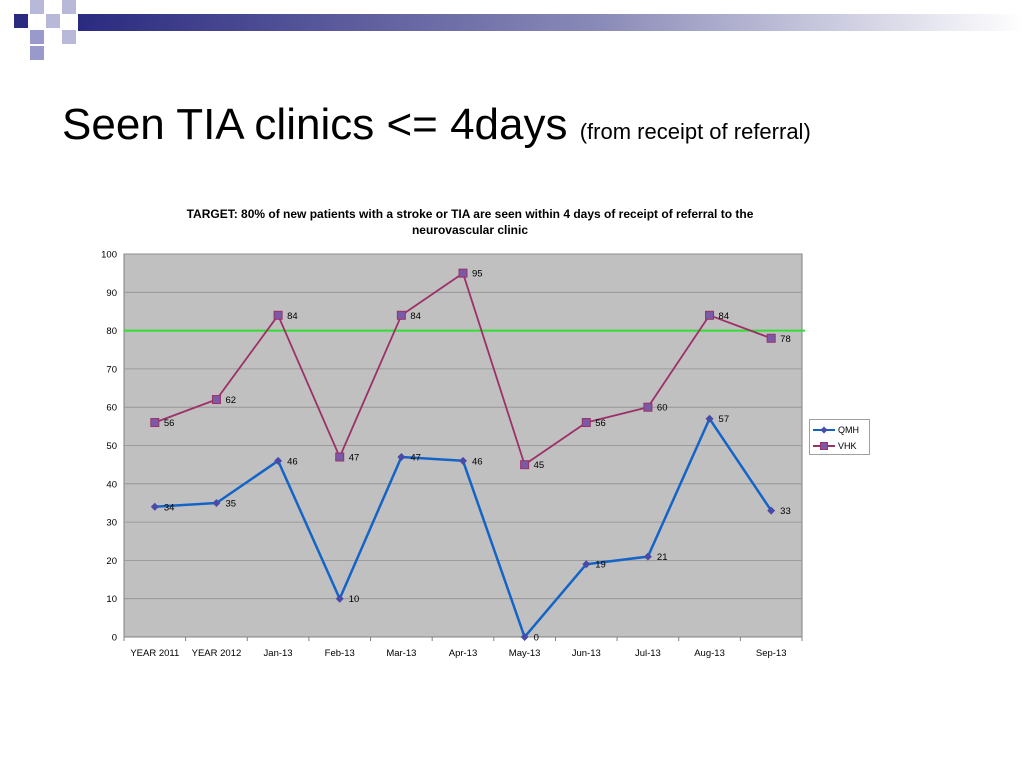  Describe the element at coordinates (848, 430) in the screenshot. I see `legend-label-qmh: QMH` at that location.